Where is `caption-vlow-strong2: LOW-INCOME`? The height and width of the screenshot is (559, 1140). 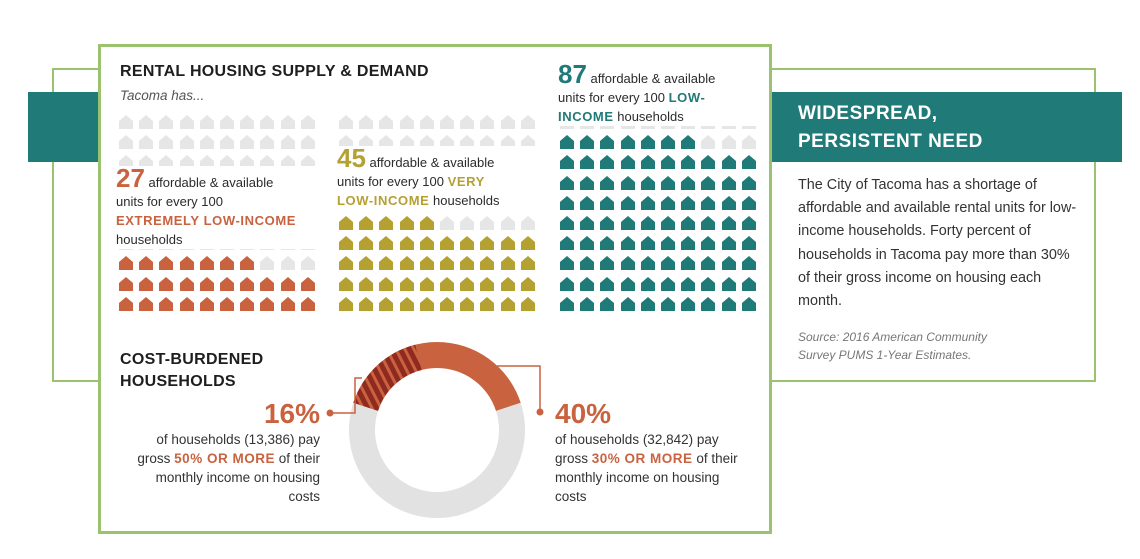 caption-vlow-strong2: LOW-INCOME is located at coordinates (383, 200).